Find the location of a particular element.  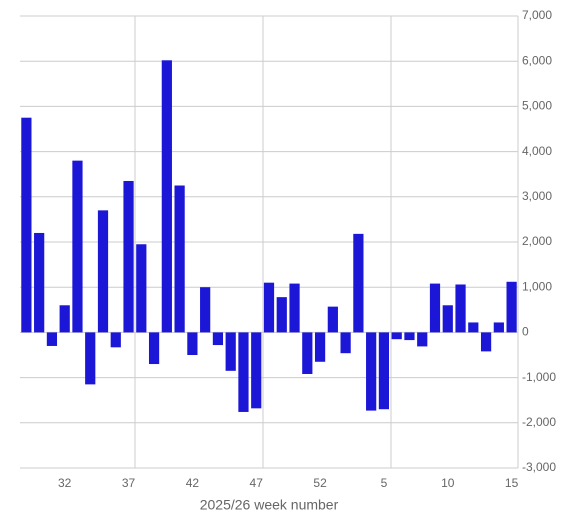

x-tick-label: 52 is located at coordinates (320, 483).